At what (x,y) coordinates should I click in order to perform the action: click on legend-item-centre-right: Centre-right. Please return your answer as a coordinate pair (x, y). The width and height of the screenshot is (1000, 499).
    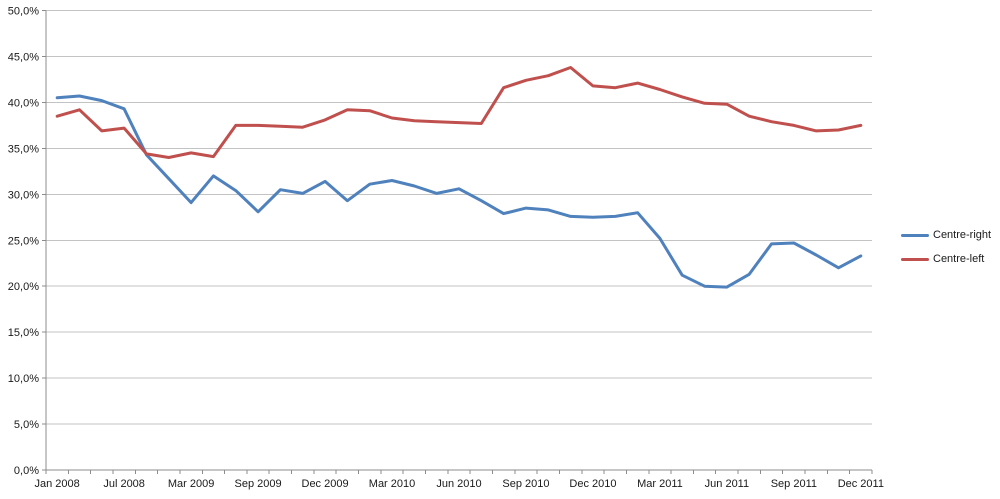
    Looking at the image, I should click on (946, 235).